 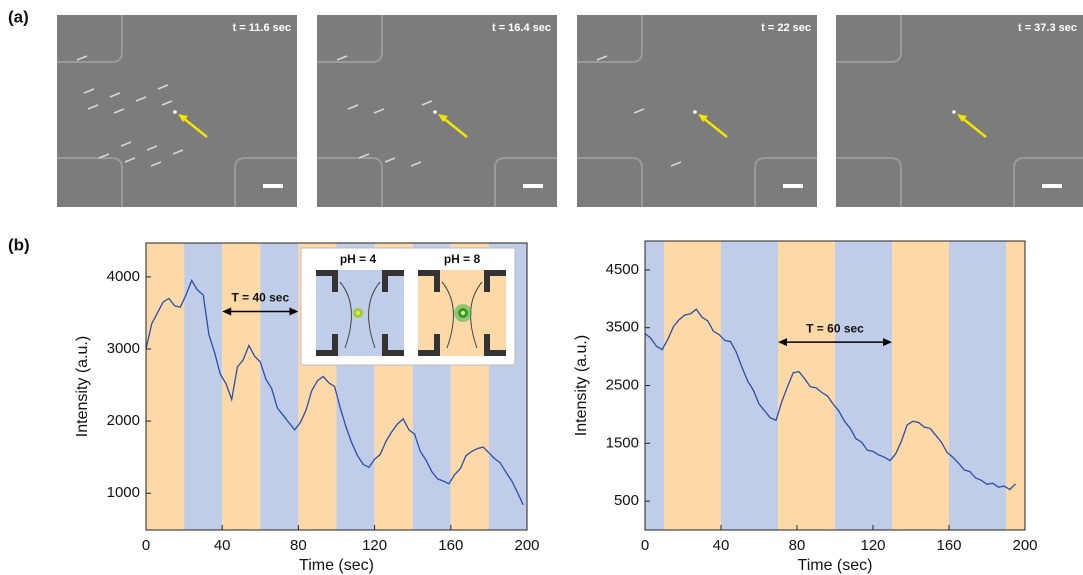 I want to click on inset-label: pH = 4, so click(x=358, y=259).